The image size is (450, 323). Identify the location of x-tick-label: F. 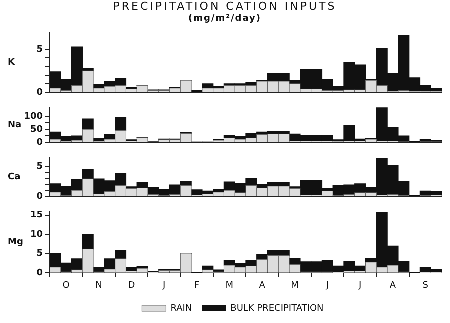
(197, 285).